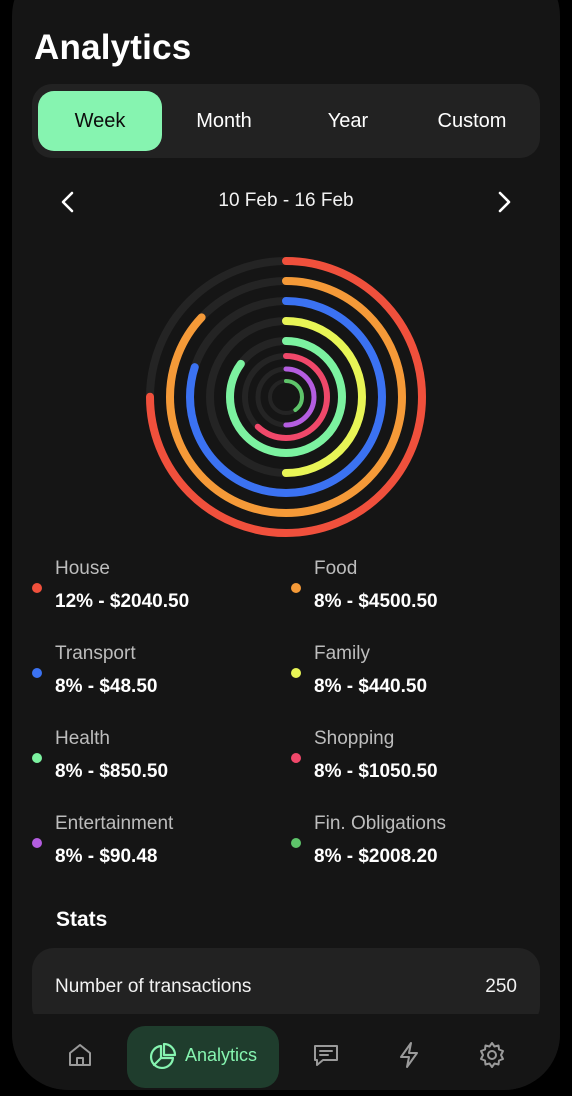 The height and width of the screenshot is (1096, 572). I want to click on lightning-icon, so click(409, 1055).